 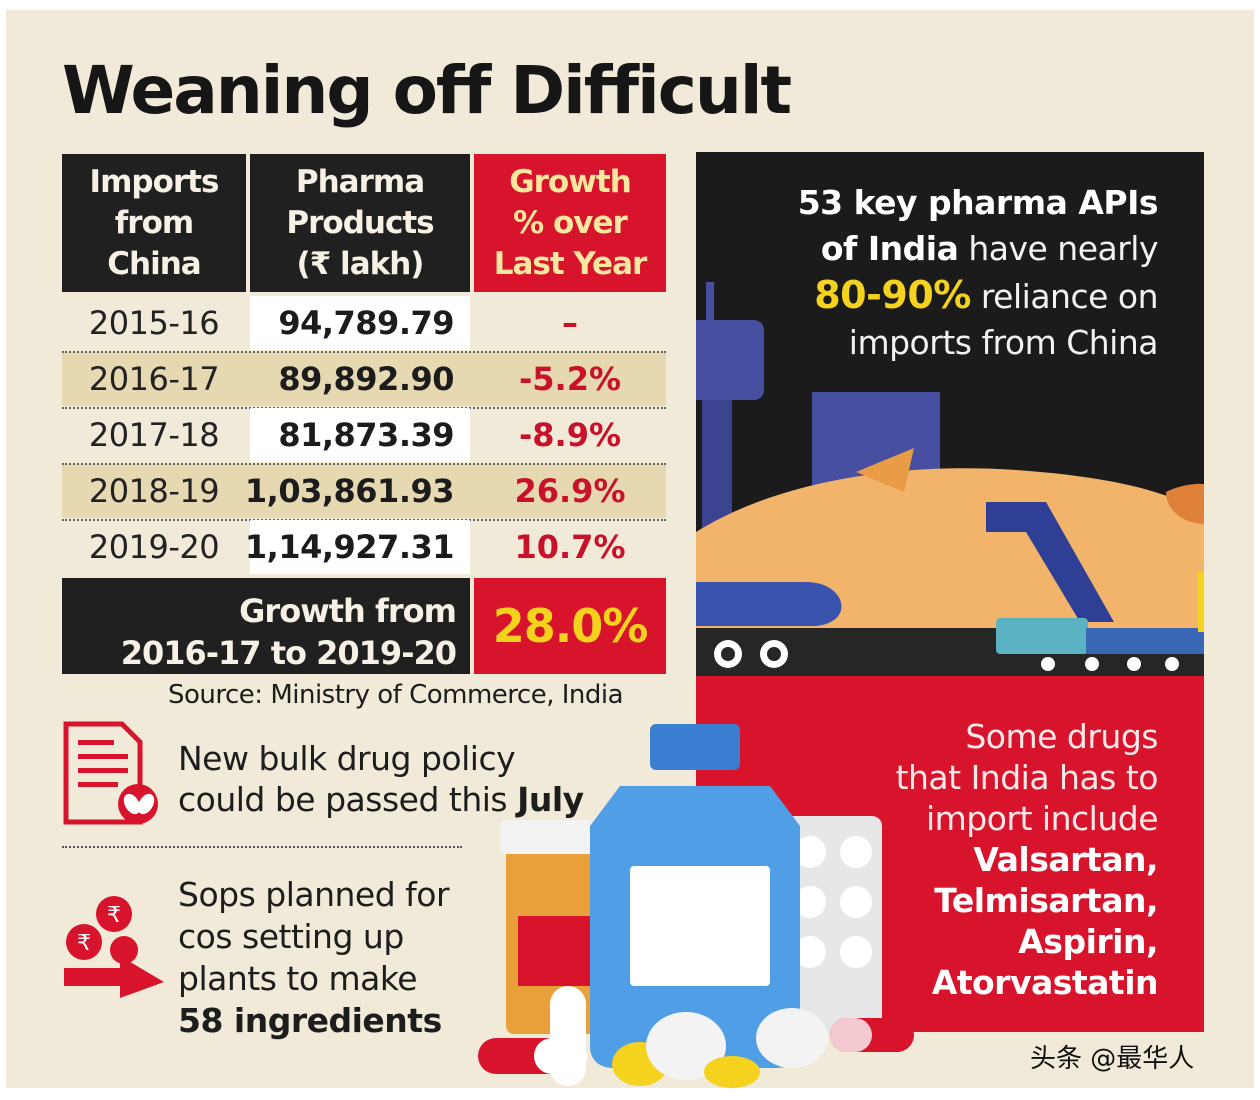 What do you see at coordinates (114, 977) in the screenshot?
I see `hand-arrow` at bounding box center [114, 977].